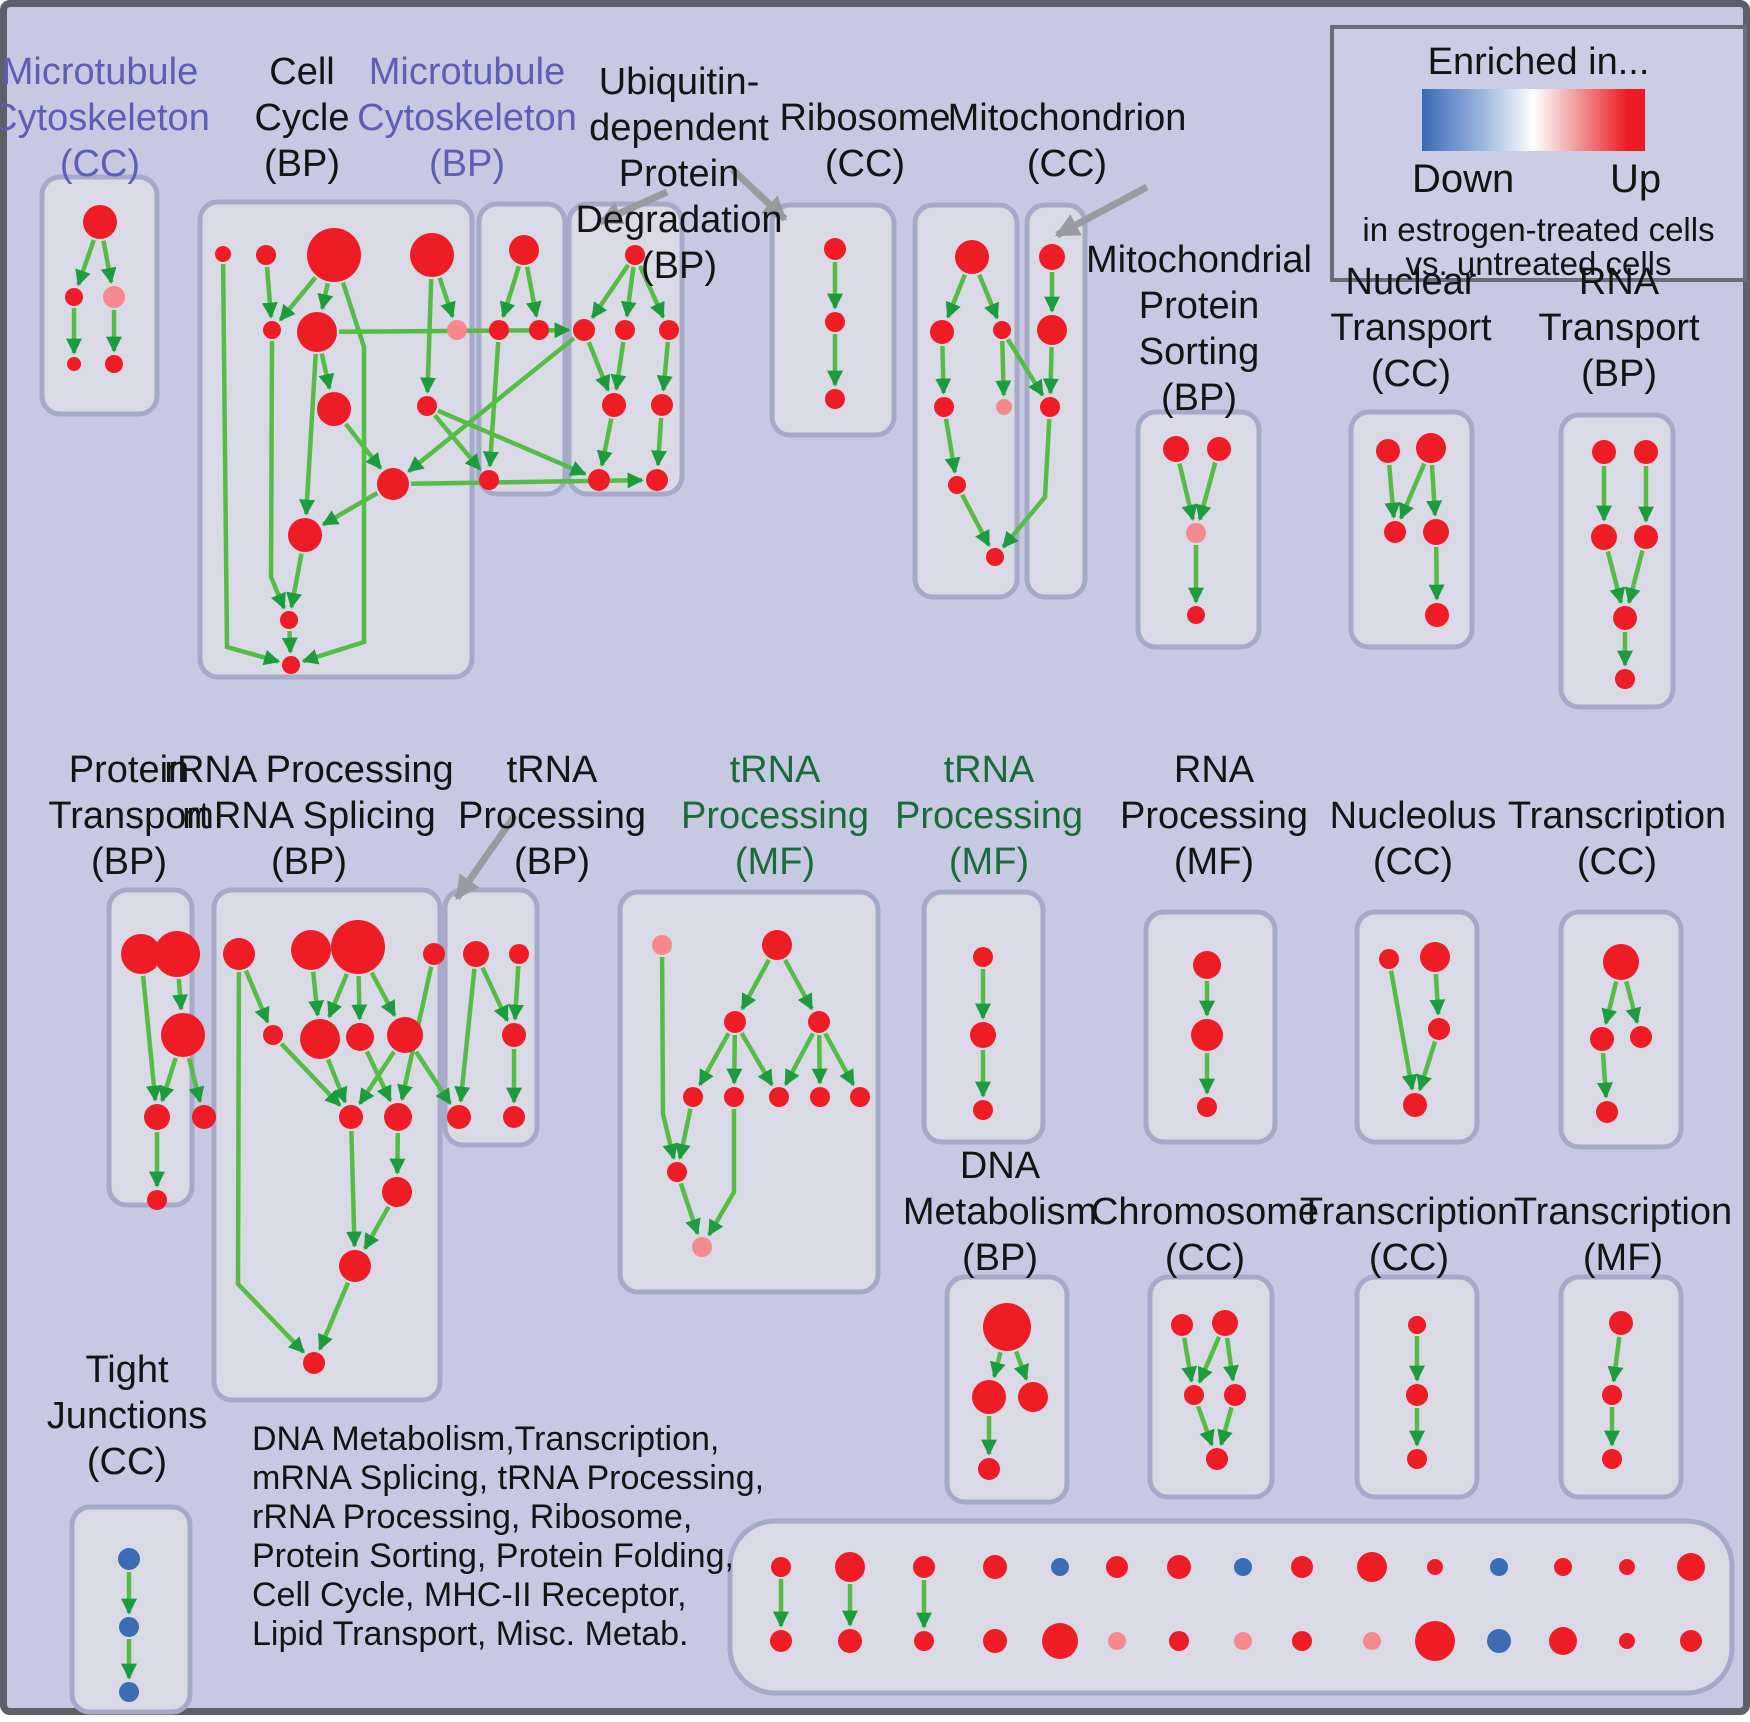  I want to click on mitochondrion-pointer-arrow, so click(1101, 211).